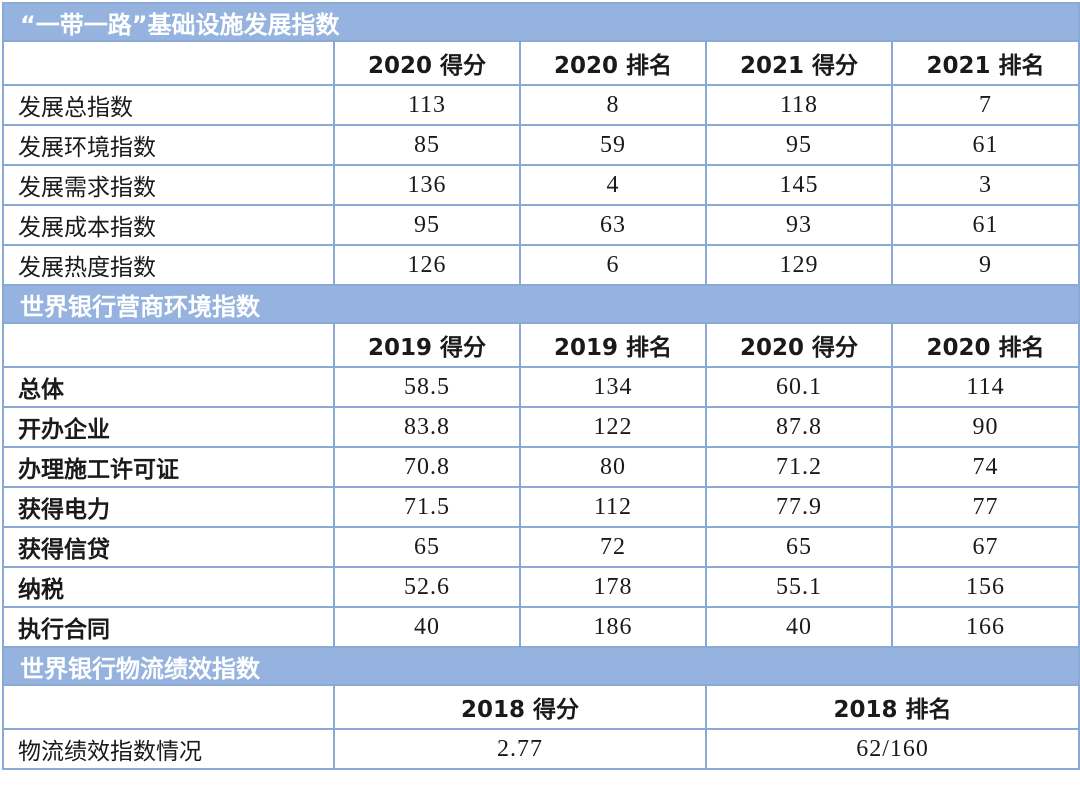  I want to click on row-label: 开办企业, so click(168, 427).